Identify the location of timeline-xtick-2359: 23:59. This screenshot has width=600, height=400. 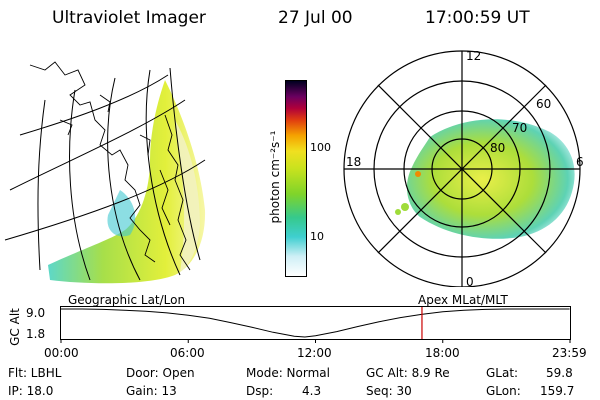
(569, 353).